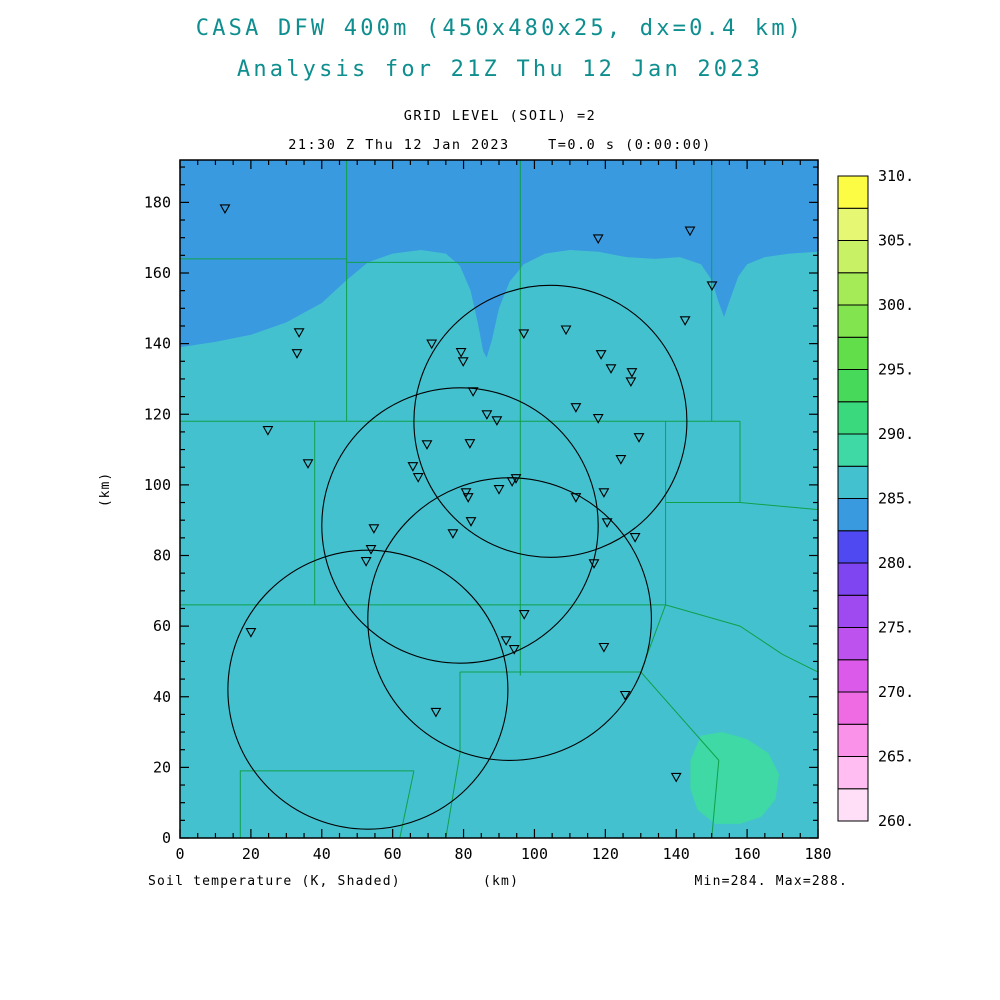  What do you see at coordinates (896, 757) in the screenshot?
I see `colorbar-label: 265.` at bounding box center [896, 757].